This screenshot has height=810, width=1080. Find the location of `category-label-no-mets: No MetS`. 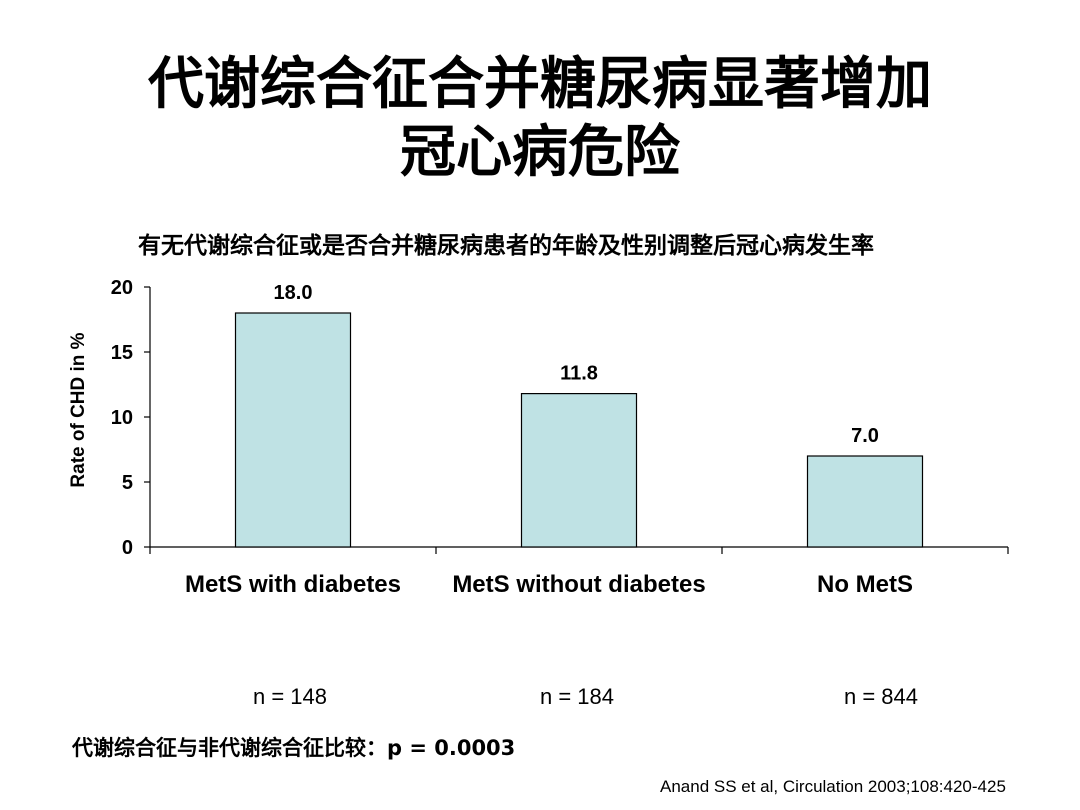

category-label-no-mets: No MetS is located at coordinates (865, 584).